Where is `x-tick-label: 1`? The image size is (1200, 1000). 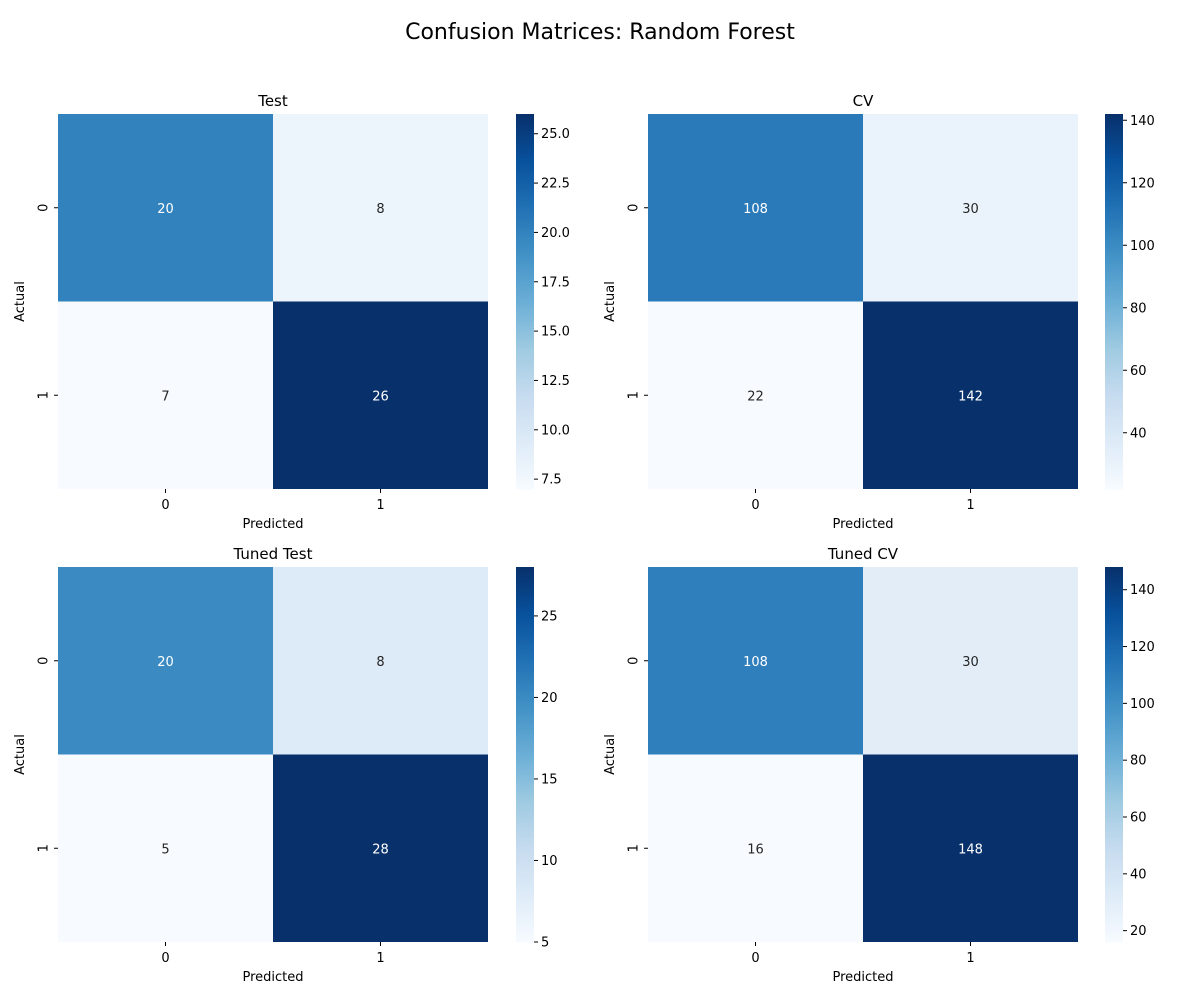 x-tick-label: 1 is located at coordinates (380, 958).